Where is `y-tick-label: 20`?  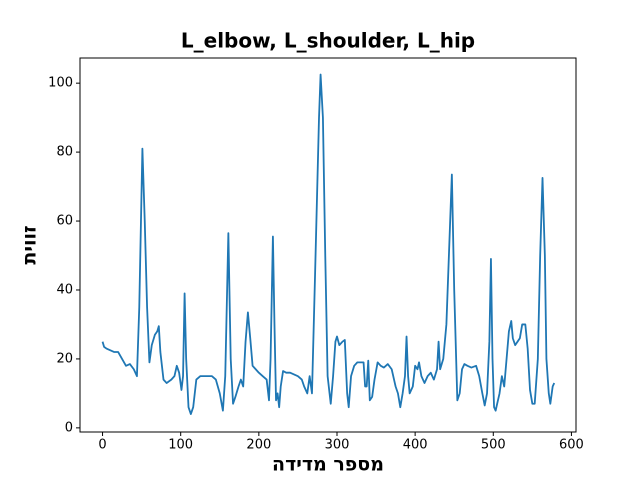 y-tick-label: 20 is located at coordinates (64, 358).